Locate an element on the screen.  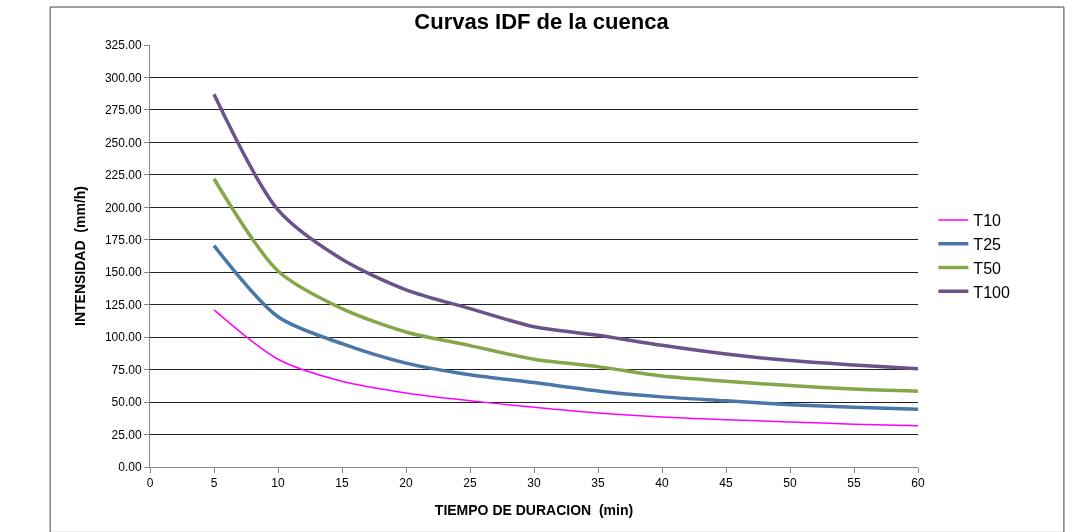
x-tick-label: 25 is located at coordinates (470, 483).